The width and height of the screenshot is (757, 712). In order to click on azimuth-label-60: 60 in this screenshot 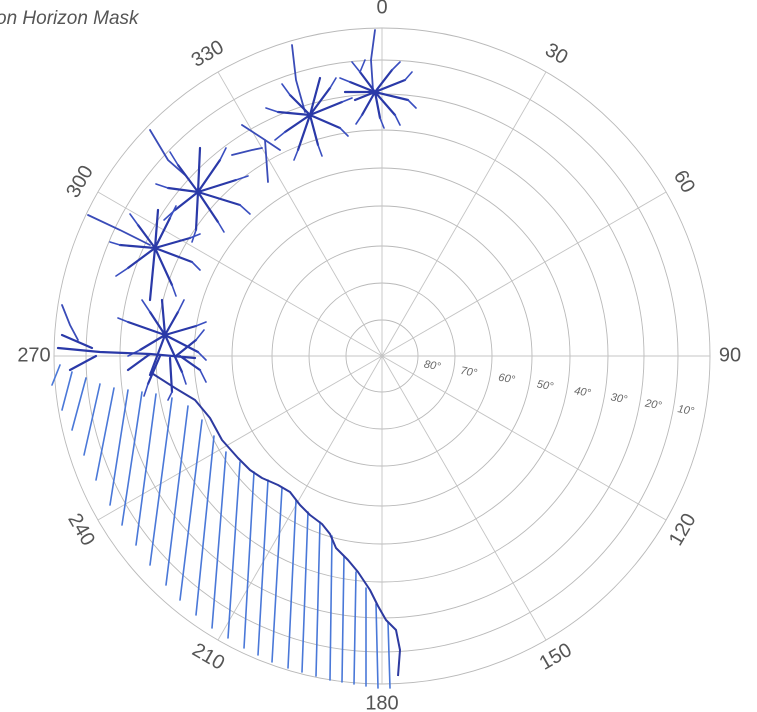, I will do `click(684, 182)`.